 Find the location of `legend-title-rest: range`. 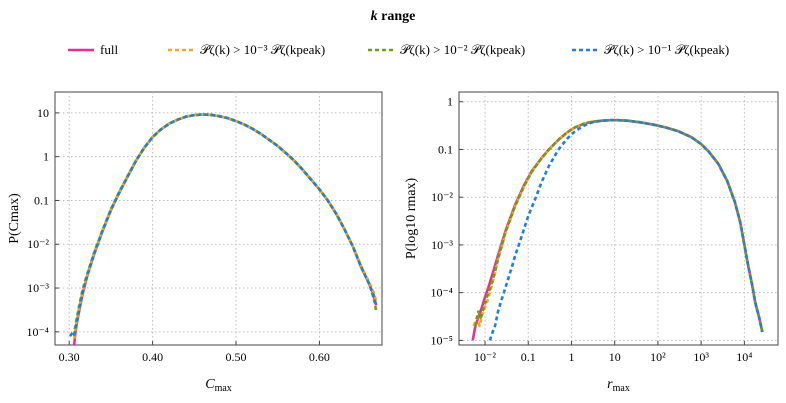

legend-title-rest: range is located at coordinates (397, 16).